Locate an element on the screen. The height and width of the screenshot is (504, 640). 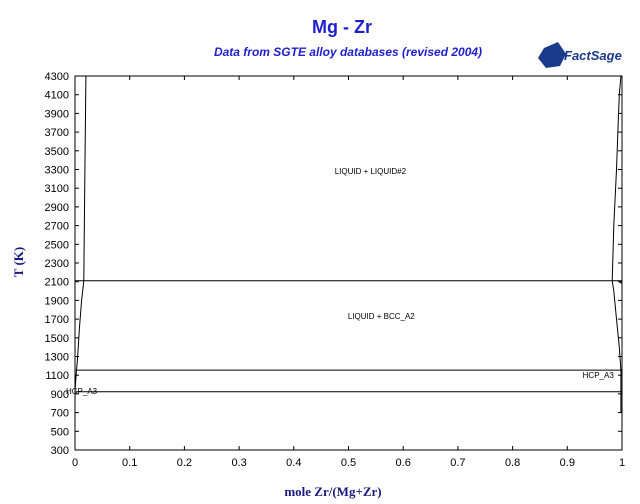
y-tick-label-9: 2100 is located at coordinates (57, 283).